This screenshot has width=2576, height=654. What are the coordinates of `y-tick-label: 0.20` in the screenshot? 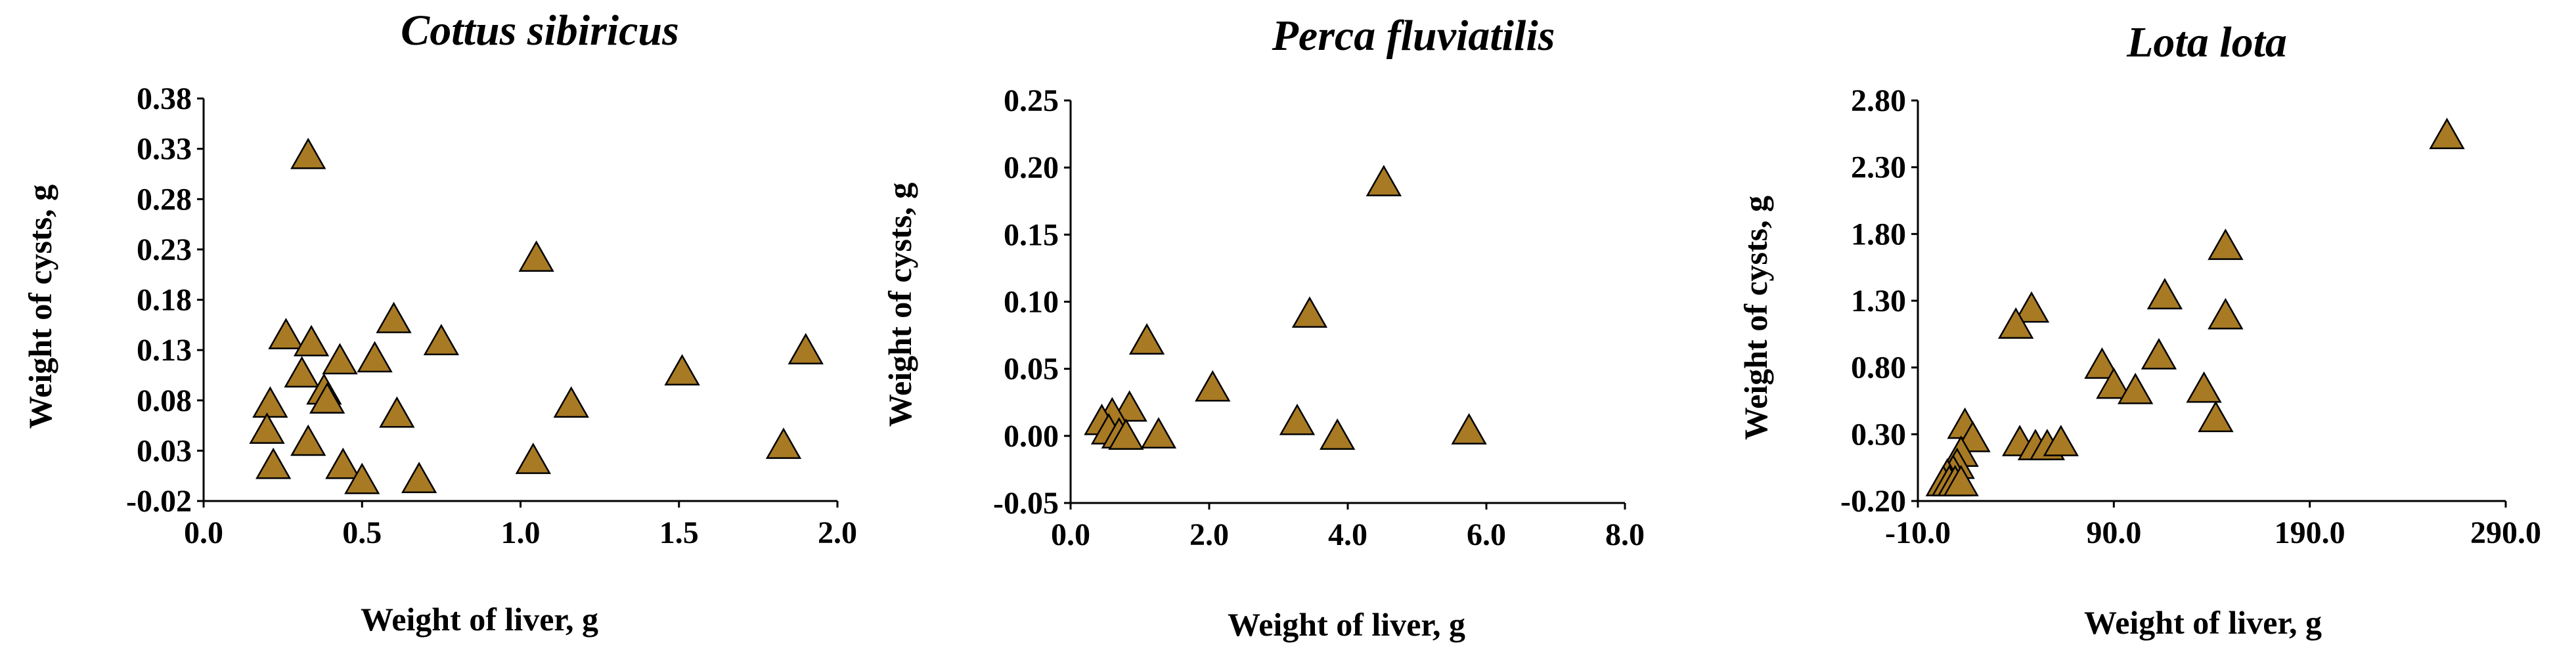 It's located at (1031, 167).